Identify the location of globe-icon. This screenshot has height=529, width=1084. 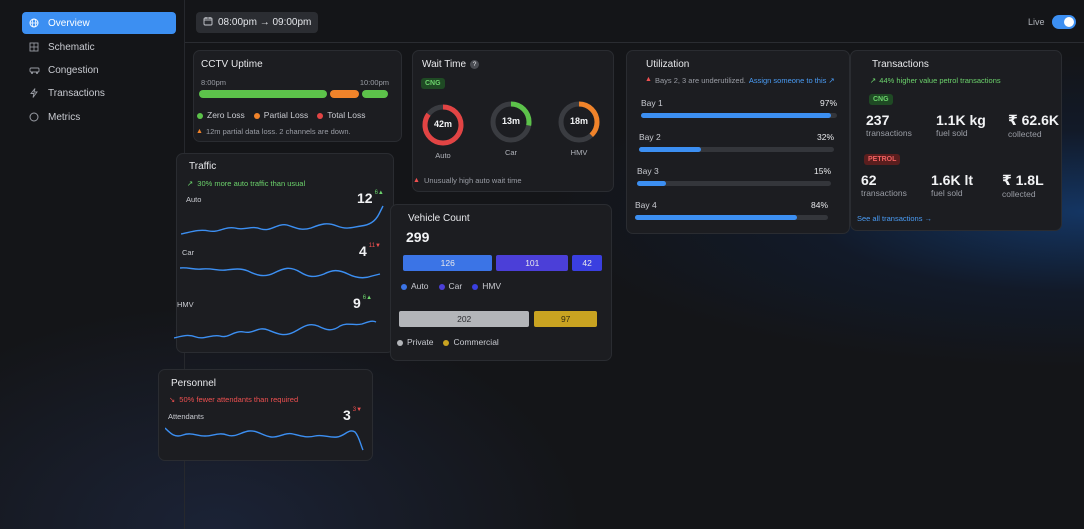
(34, 23).